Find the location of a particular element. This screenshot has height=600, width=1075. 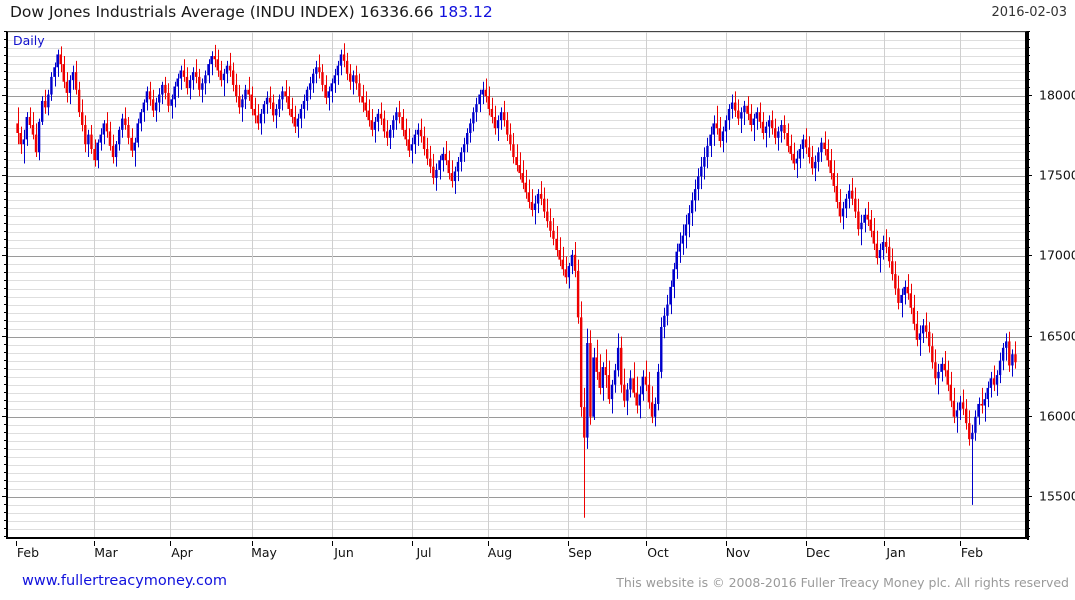

x-axis-tick-label: Sep is located at coordinates (580, 552).